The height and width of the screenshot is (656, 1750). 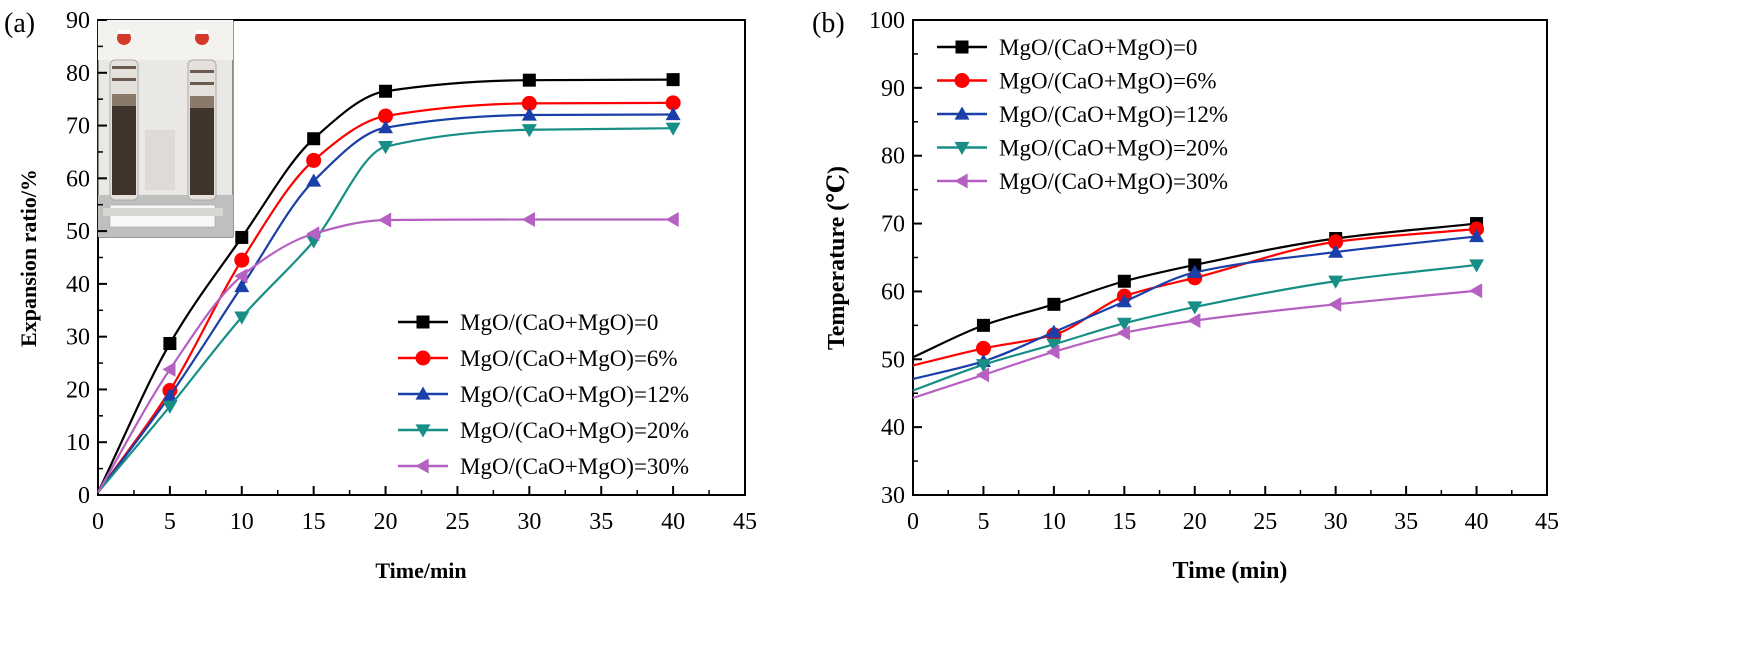 I want to click on y-tick-label-a: 50, so click(x=78, y=232).